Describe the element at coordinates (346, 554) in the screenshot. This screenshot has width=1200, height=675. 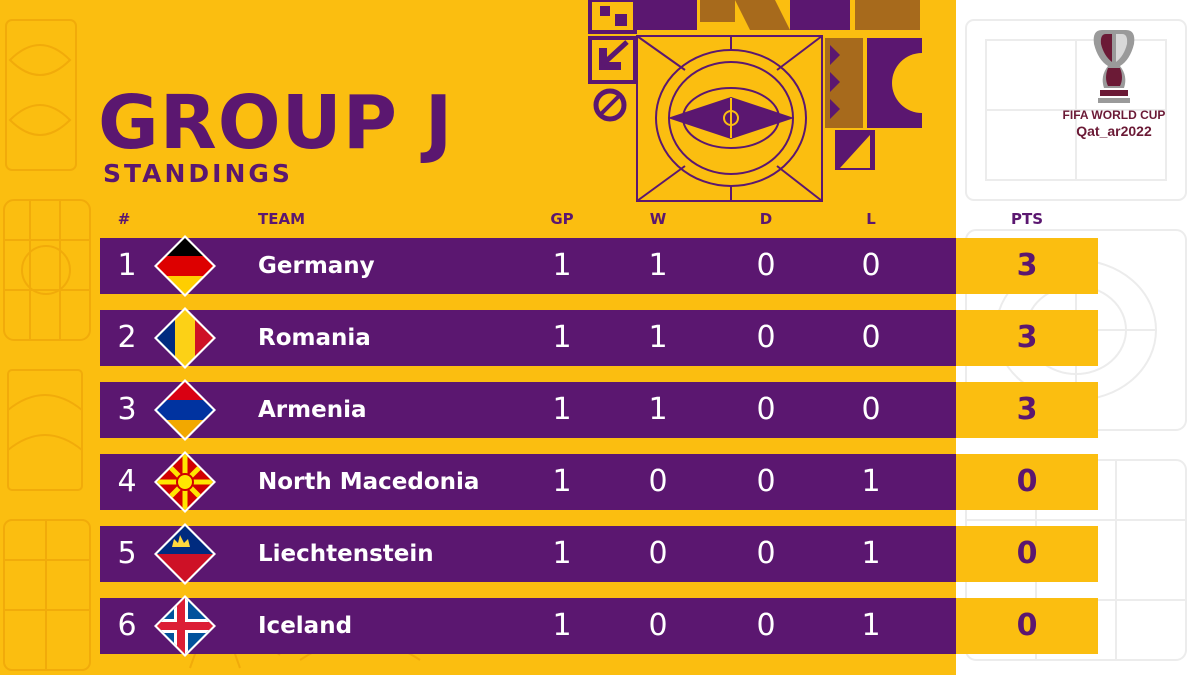
I see `team-name: Liechtenstein` at that location.